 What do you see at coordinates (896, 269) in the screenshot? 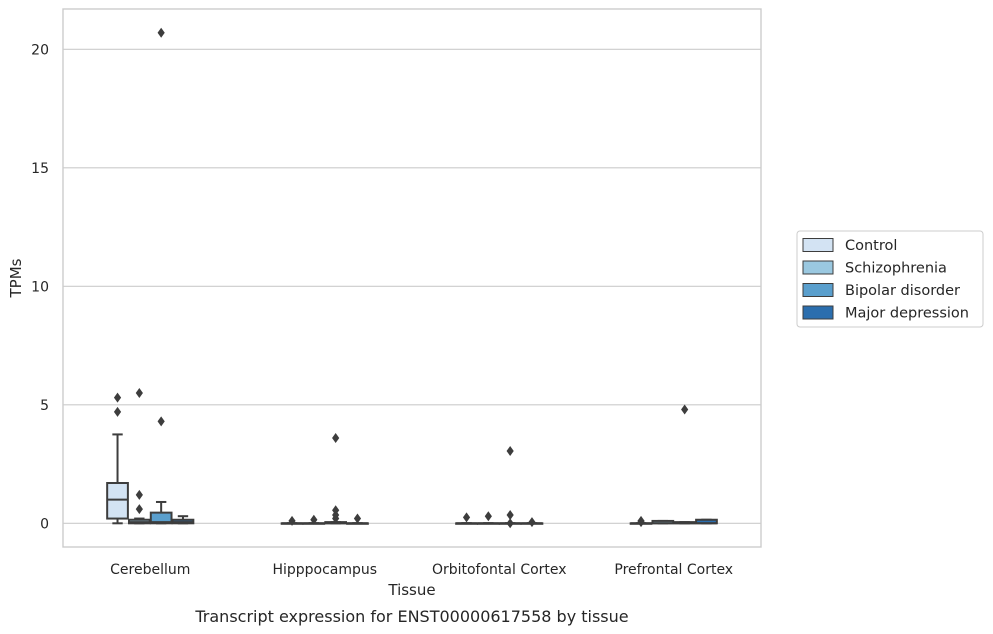
I see `legend-label: Schizophrenia` at bounding box center [896, 269].